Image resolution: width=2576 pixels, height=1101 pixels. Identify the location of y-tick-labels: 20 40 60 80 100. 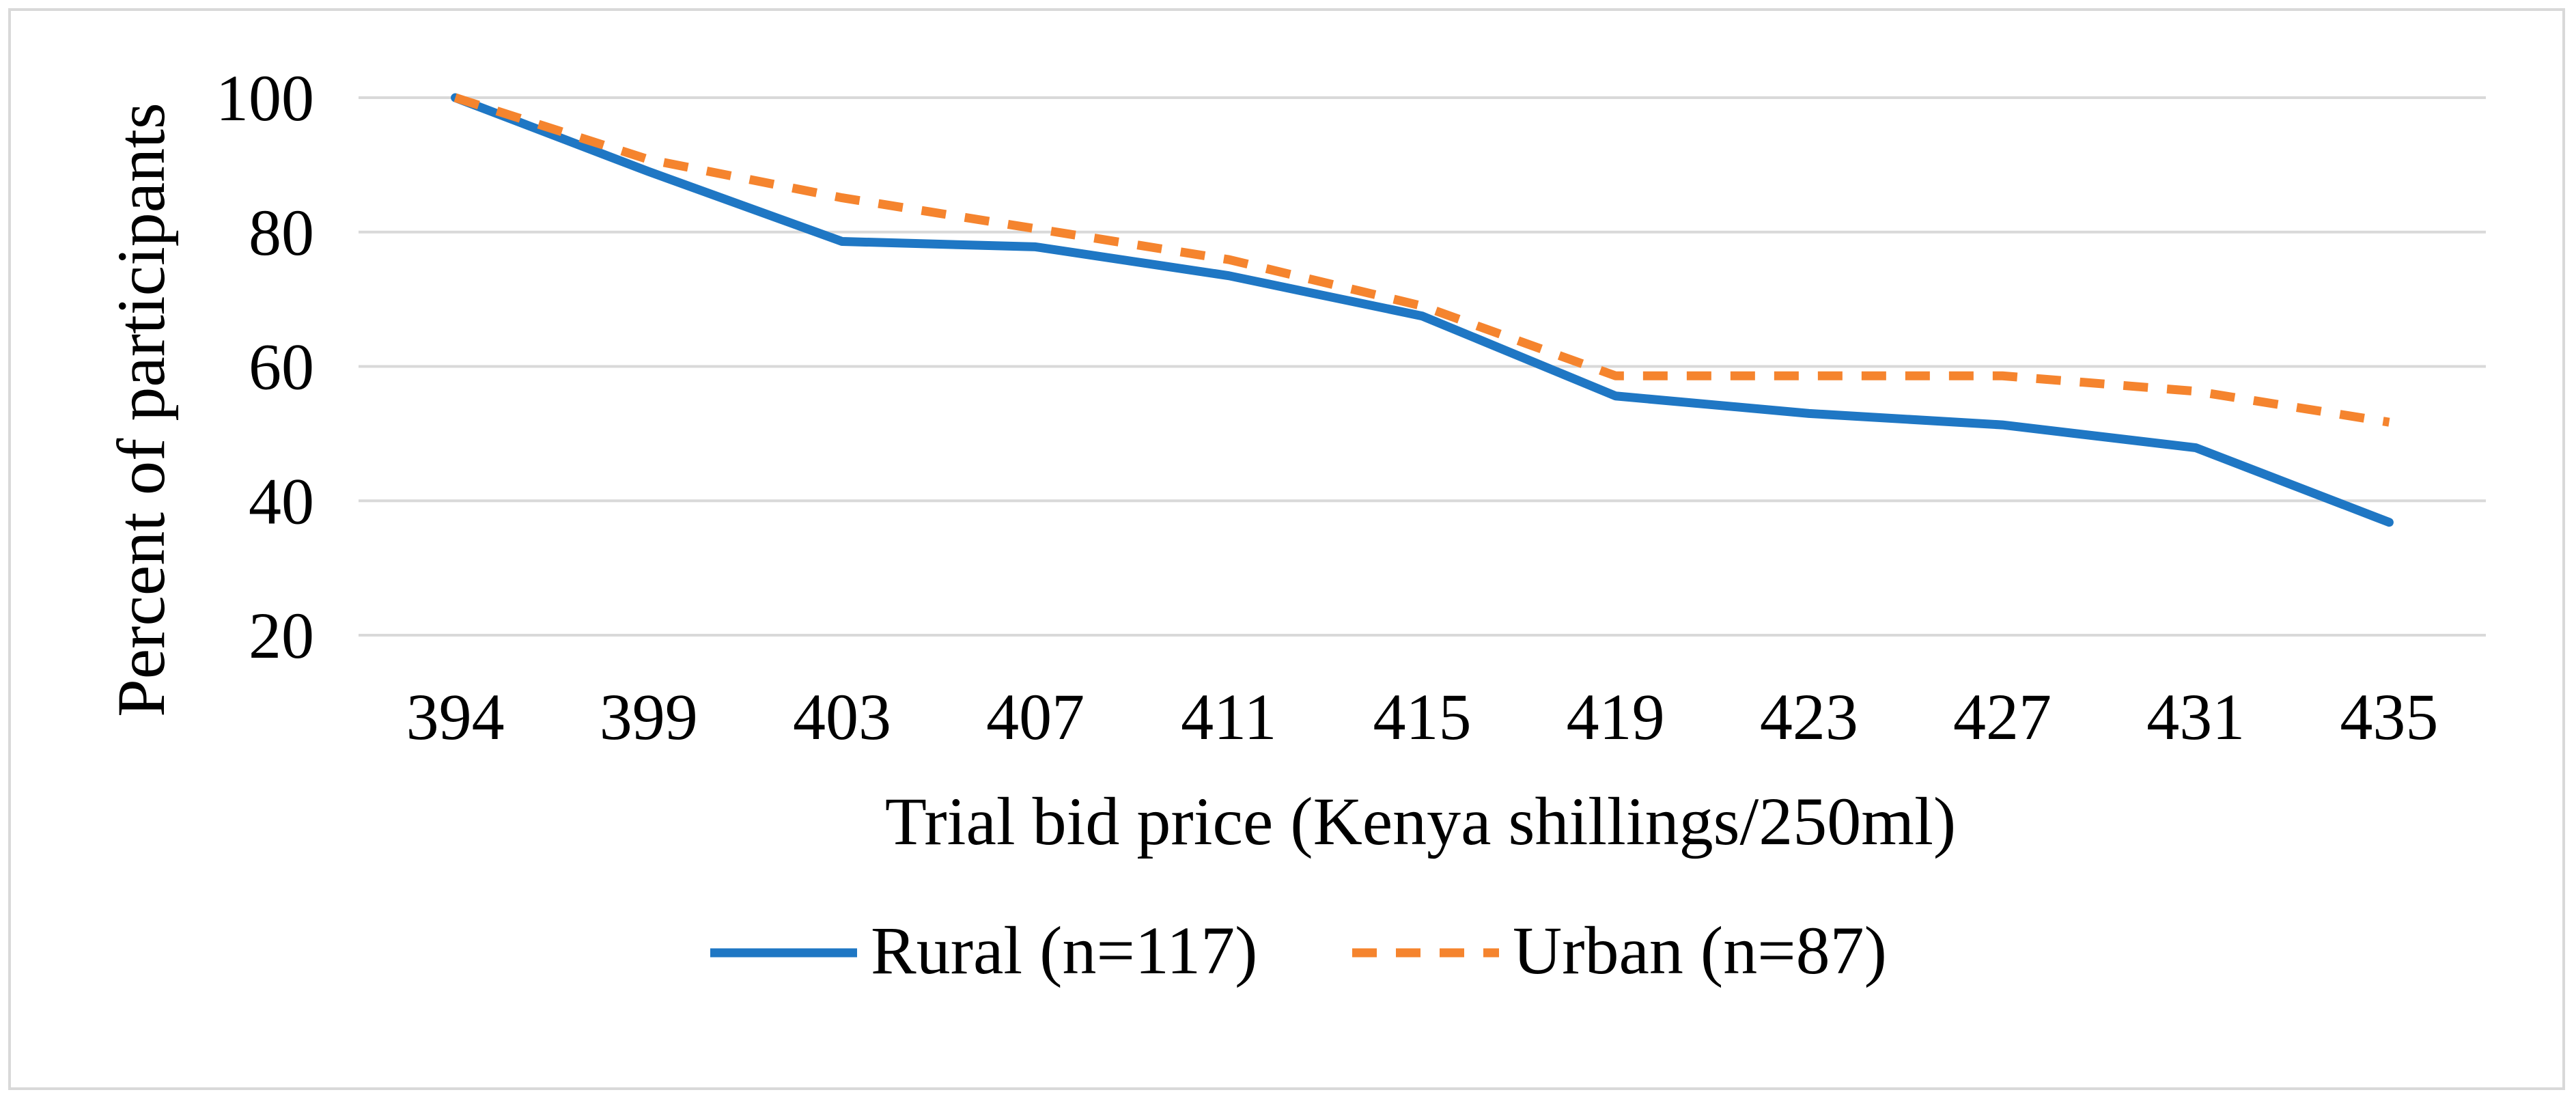
(265, 367).